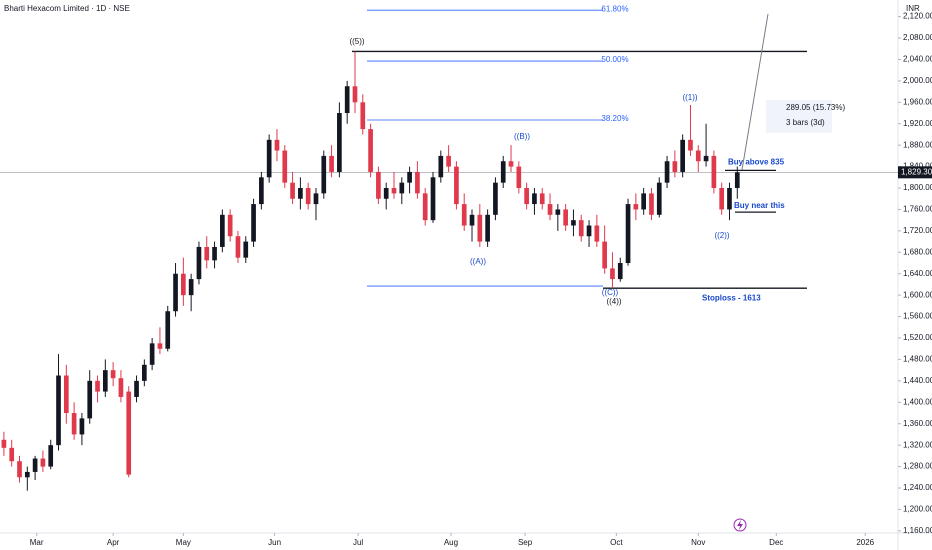 The image size is (932, 550). Describe the element at coordinates (740, 525) in the screenshot. I see `event-icon` at that location.